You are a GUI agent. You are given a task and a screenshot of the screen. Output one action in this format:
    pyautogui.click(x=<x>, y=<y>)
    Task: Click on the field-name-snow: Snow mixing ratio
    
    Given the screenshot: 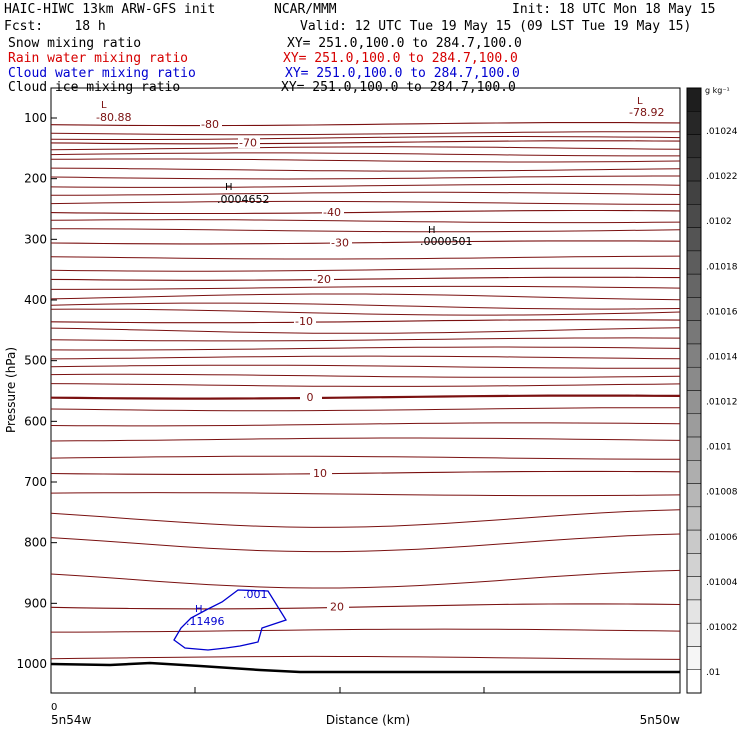 What is the action you would take?
    pyautogui.click(x=75, y=43)
    